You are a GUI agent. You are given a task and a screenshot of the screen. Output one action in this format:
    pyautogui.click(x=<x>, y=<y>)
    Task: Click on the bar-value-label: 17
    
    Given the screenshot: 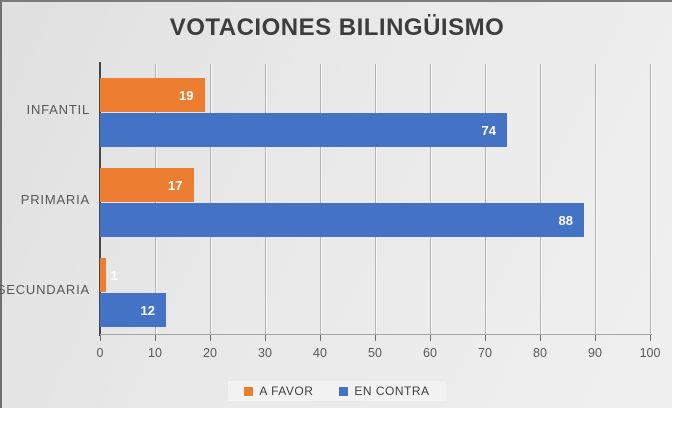 What is the action you would take?
    pyautogui.click(x=175, y=185)
    